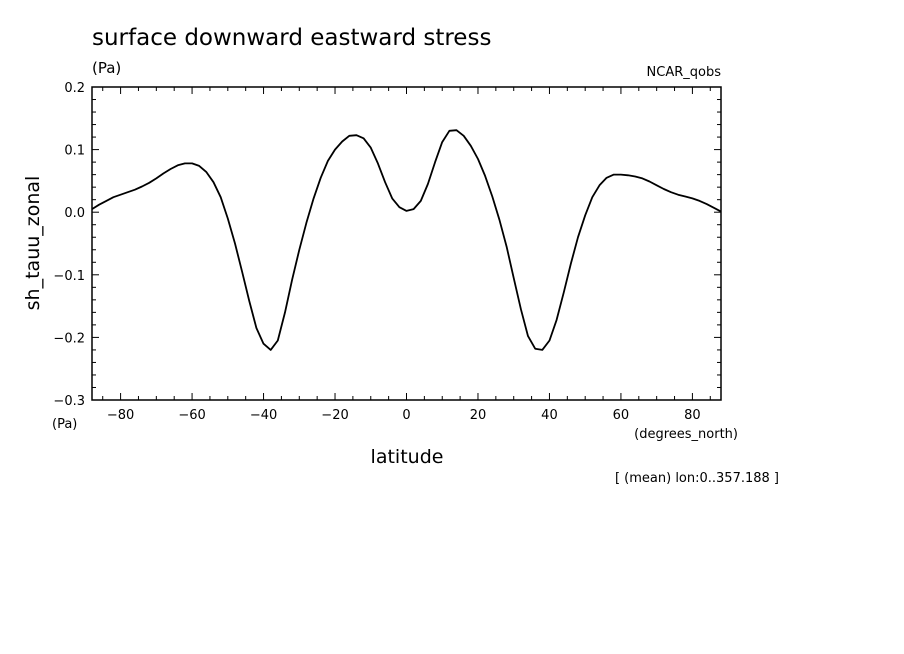  What do you see at coordinates (33, 243) in the screenshot?
I see `y-axis-label: sh_tauu_zonal` at bounding box center [33, 243].